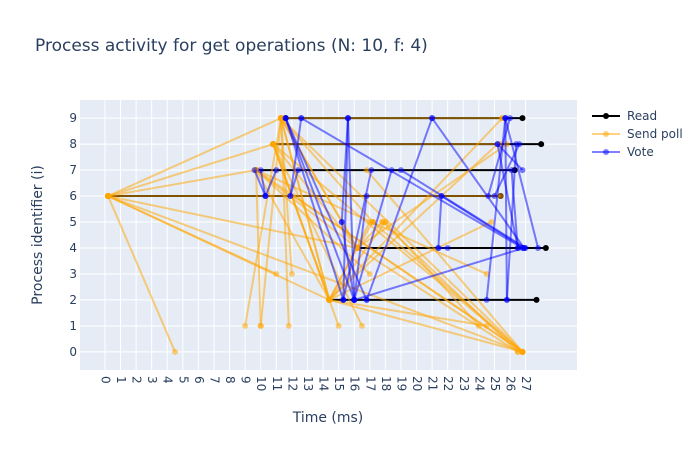 The height and width of the screenshot is (450, 700). Describe the element at coordinates (417, 383) in the screenshot. I see `x-tick-label: 20` at that location.